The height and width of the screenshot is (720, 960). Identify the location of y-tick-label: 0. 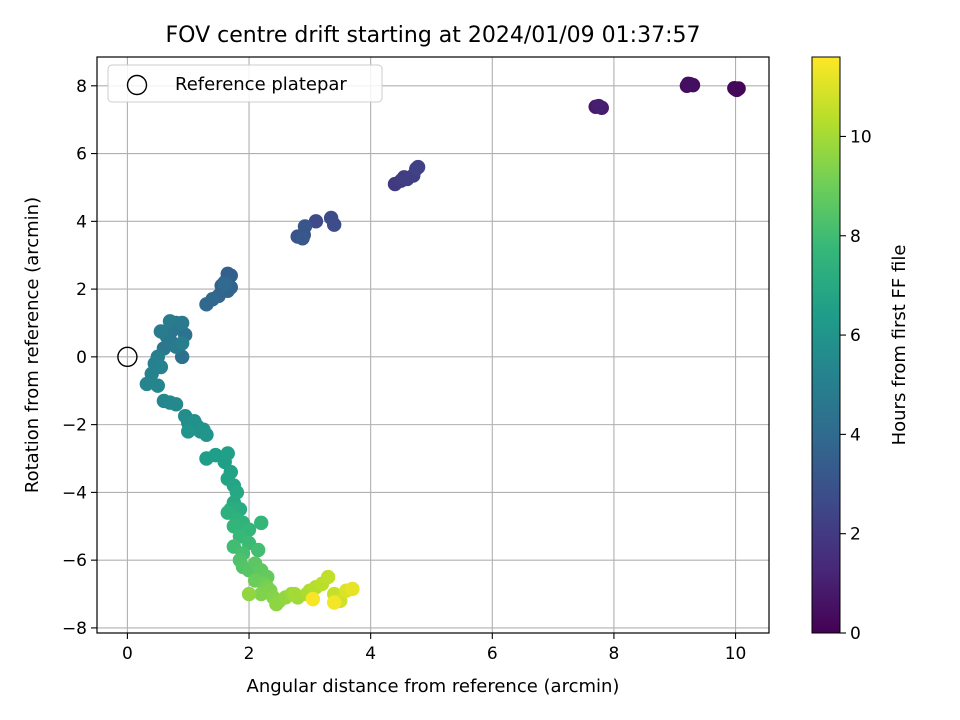
(81, 358).